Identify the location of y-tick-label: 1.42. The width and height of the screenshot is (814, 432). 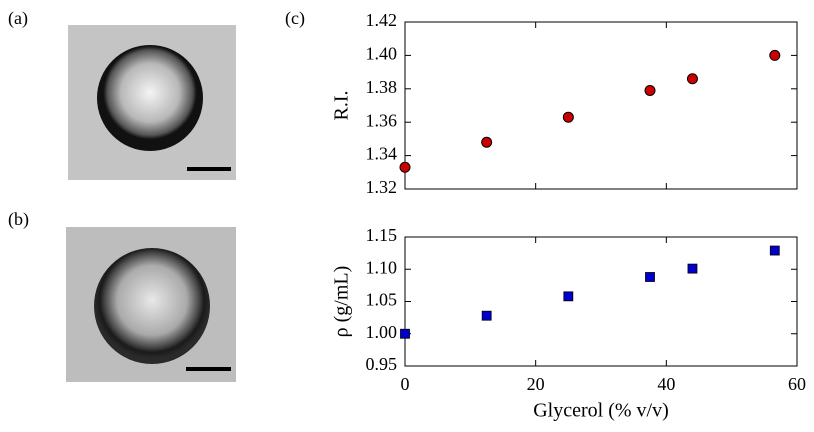
(382, 20).